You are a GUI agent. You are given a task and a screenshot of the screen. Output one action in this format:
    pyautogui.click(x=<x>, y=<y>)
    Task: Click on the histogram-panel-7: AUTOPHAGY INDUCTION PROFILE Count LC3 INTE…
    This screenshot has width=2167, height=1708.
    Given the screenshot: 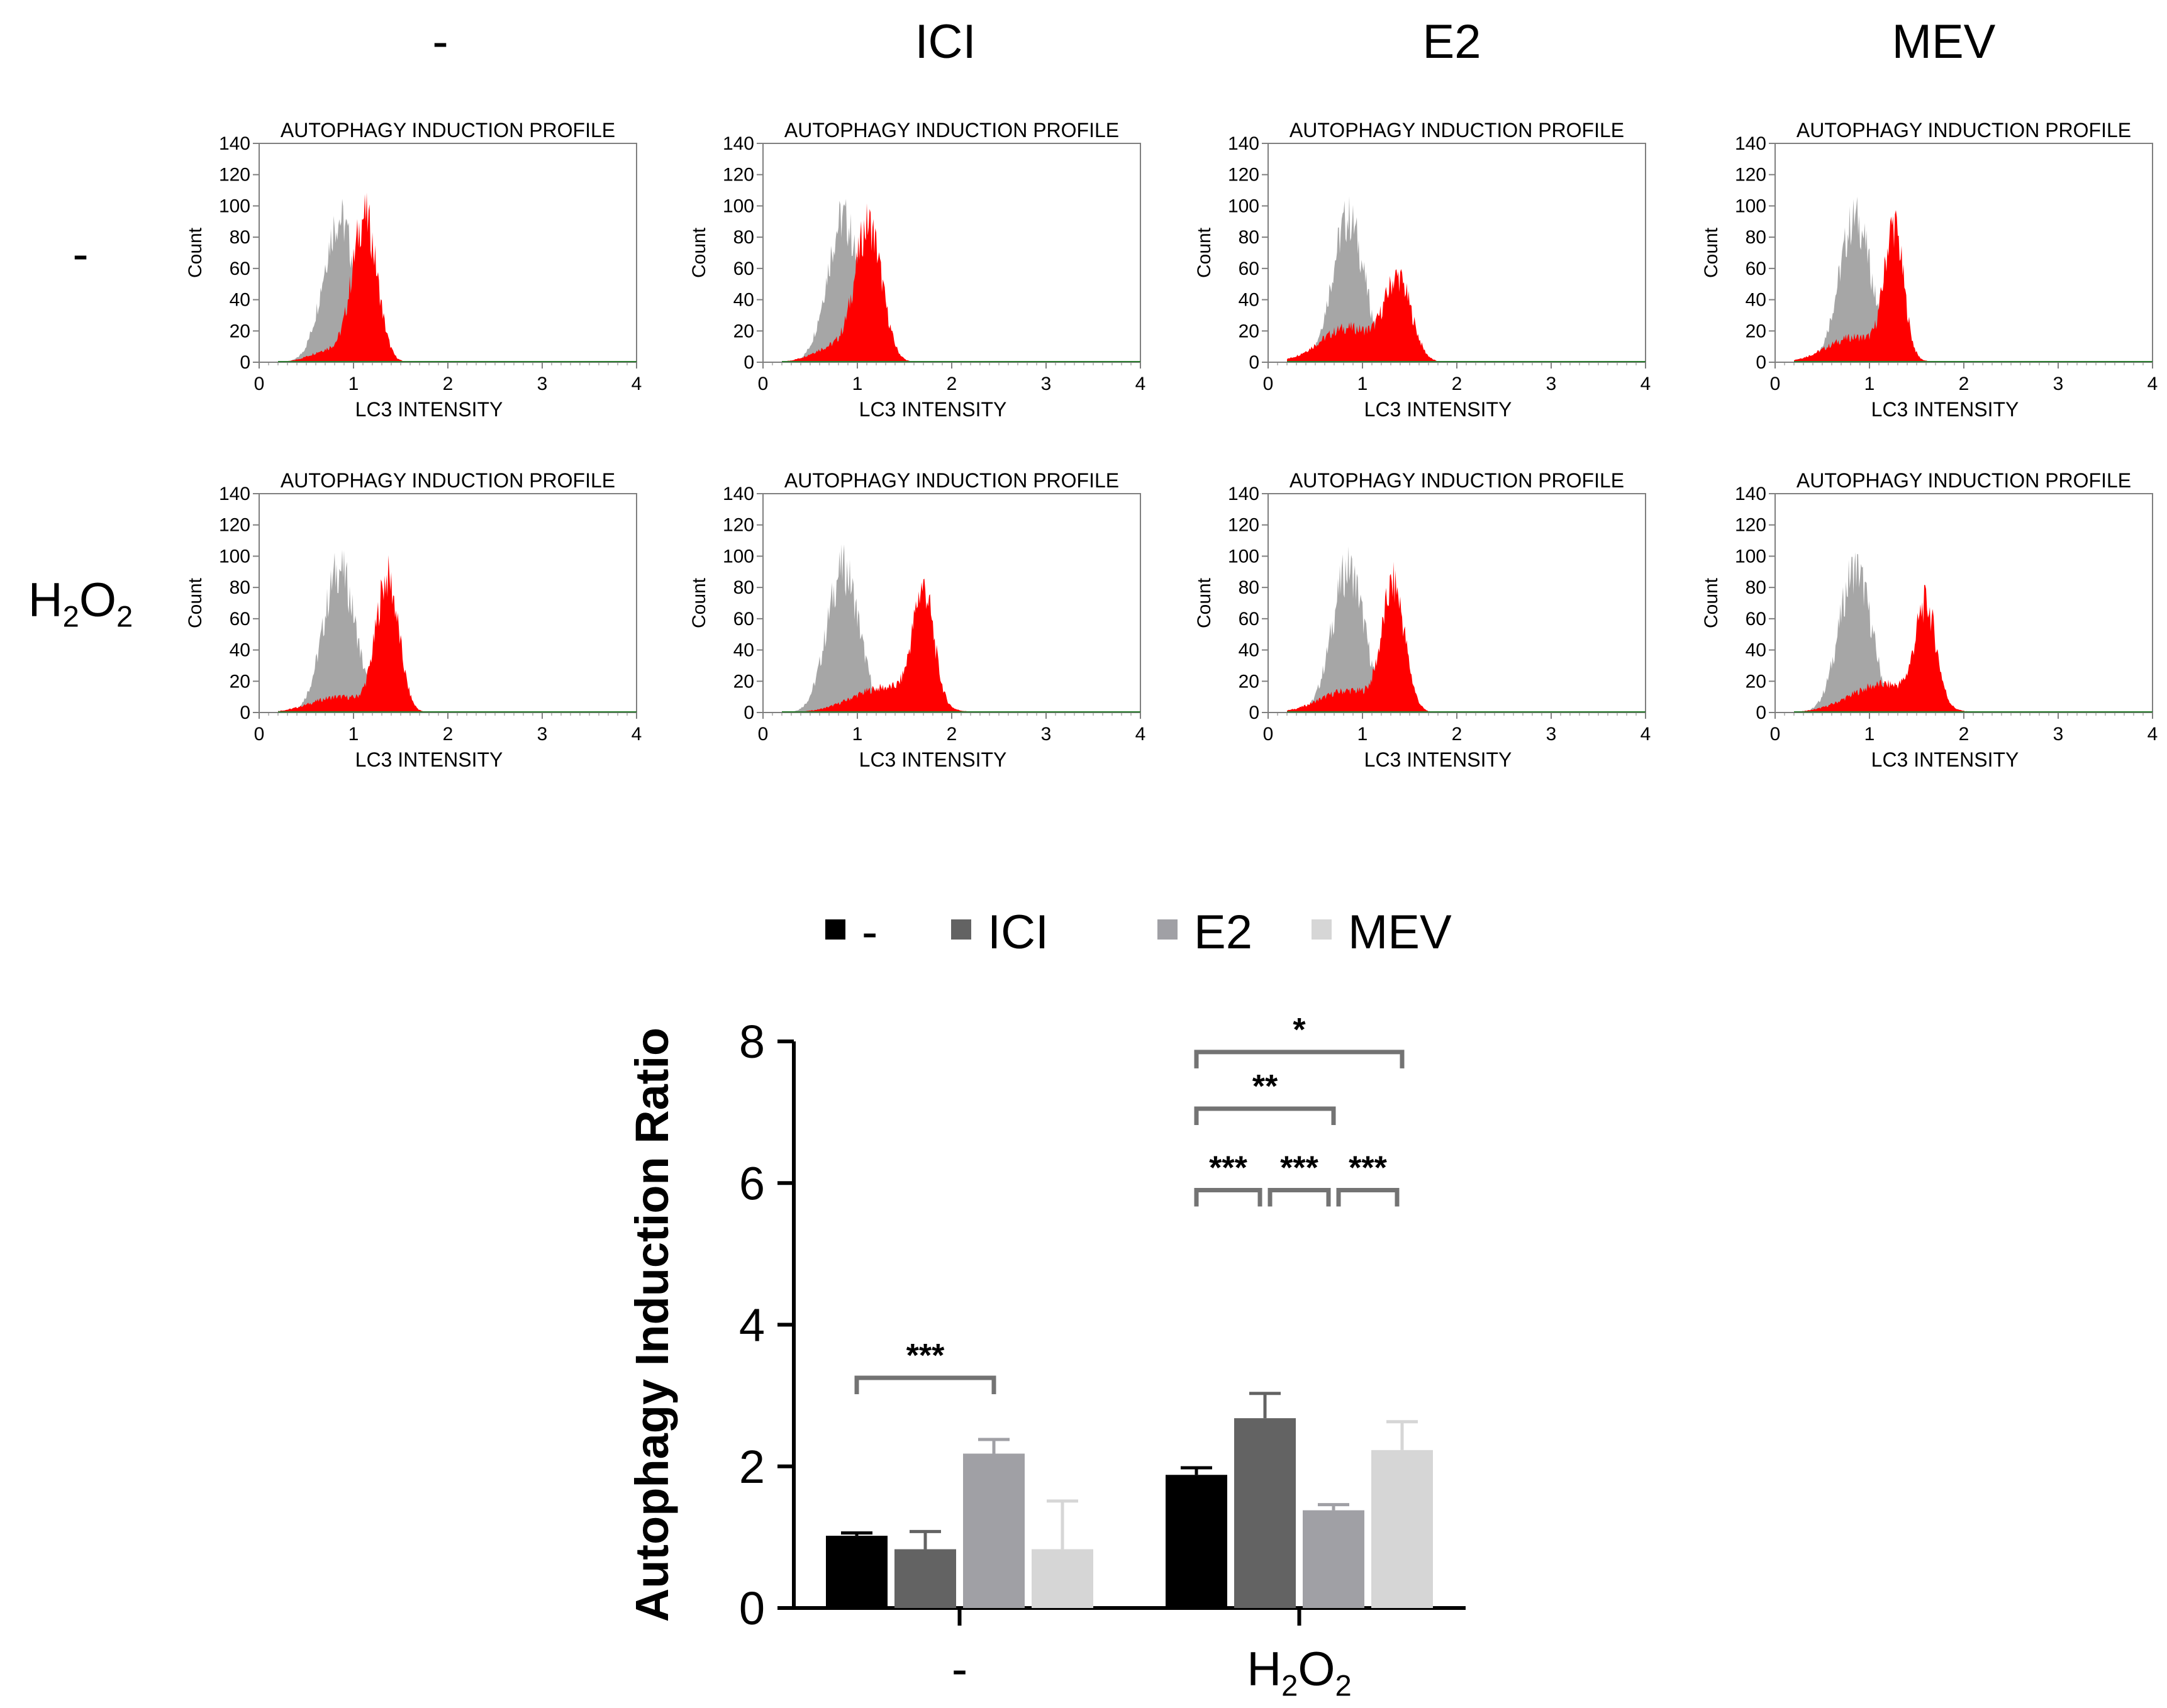 What is the action you would take?
    pyautogui.click(x=1929, y=620)
    